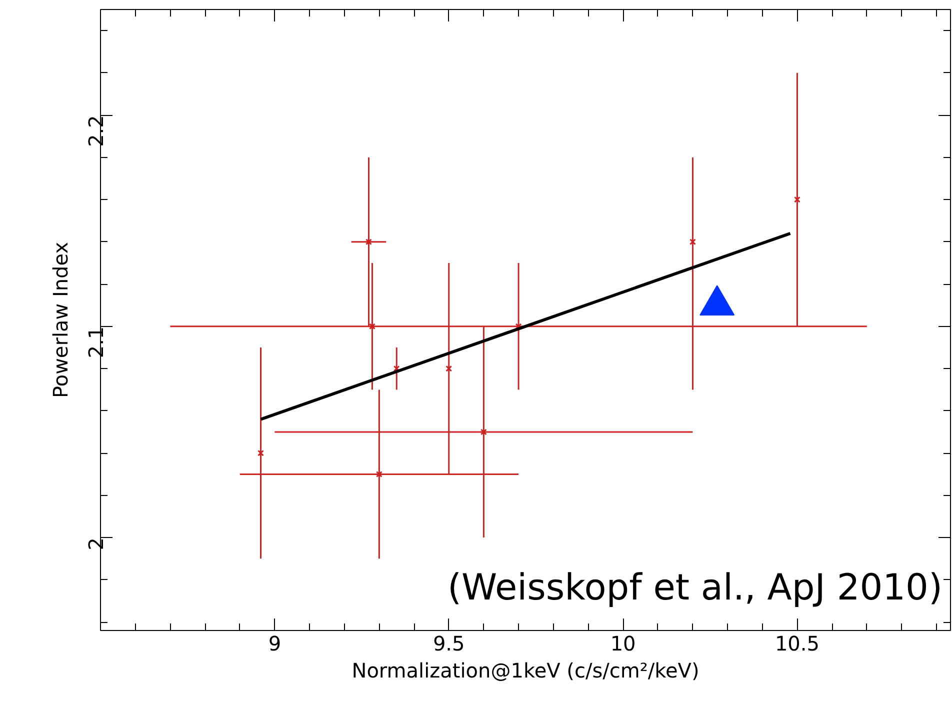 The height and width of the screenshot is (720, 952). Describe the element at coordinates (623, 644) in the screenshot. I see `x-tick-label: 10` at that location.